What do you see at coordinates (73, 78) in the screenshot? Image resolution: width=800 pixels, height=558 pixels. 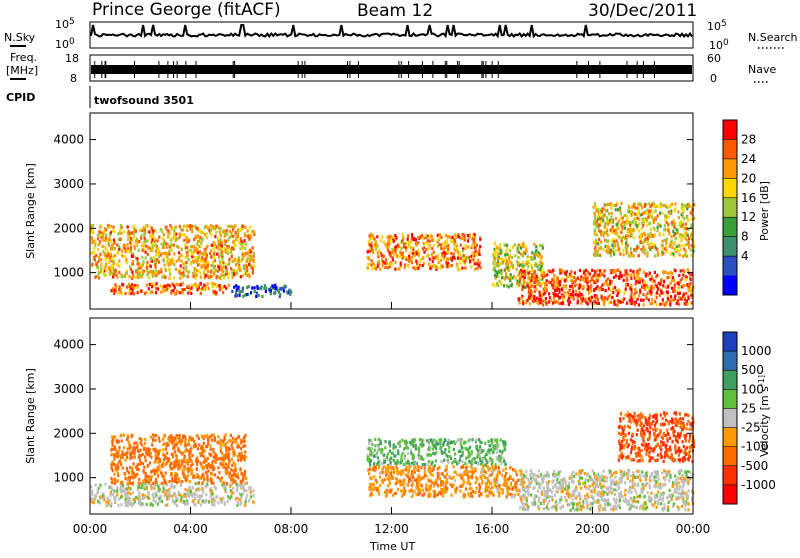 I see `freq-tick-bottom: 8` at bounding box center [73, 78].